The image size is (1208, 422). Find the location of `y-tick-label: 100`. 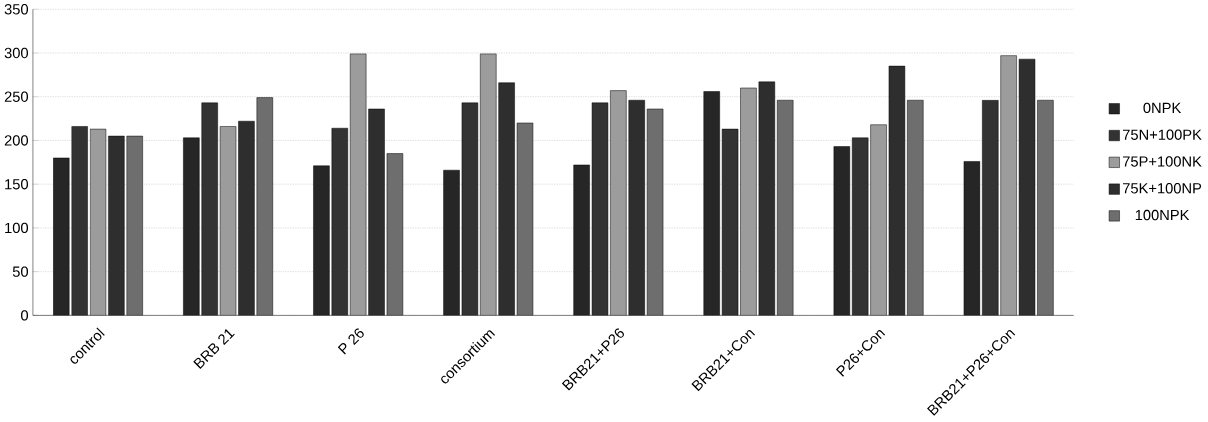

y-tick-label: 100 is located at coordinates (17, 227).